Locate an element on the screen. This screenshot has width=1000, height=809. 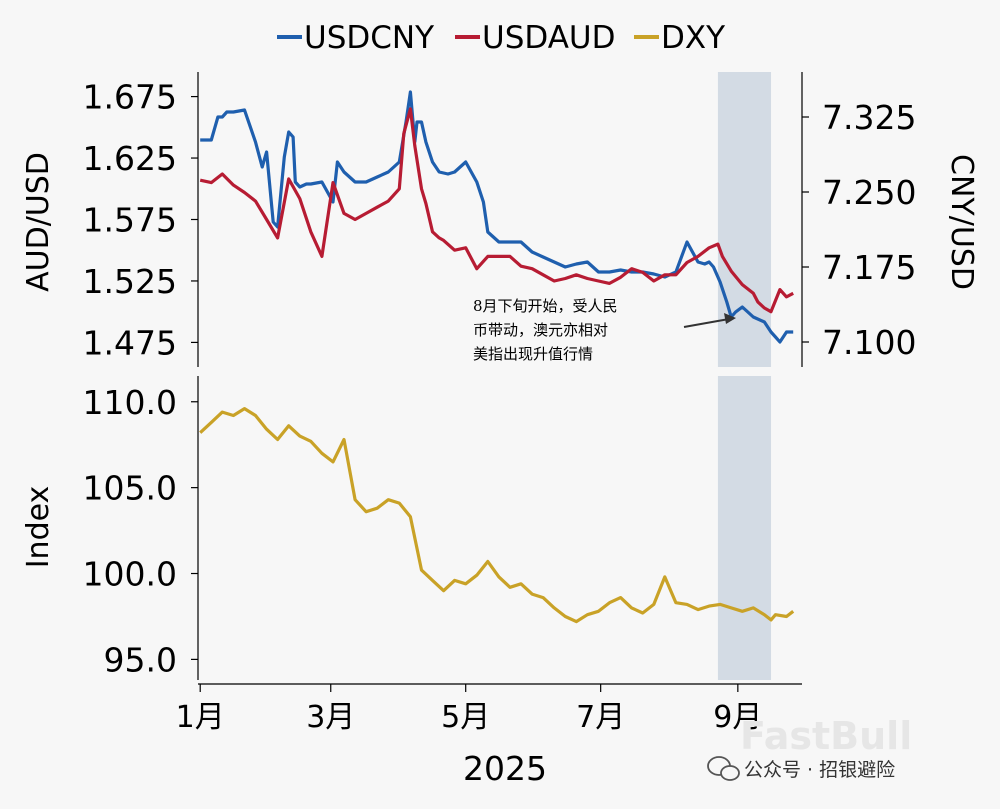
left-axis-label: AUD/USD is located at coordinates (38, 222).